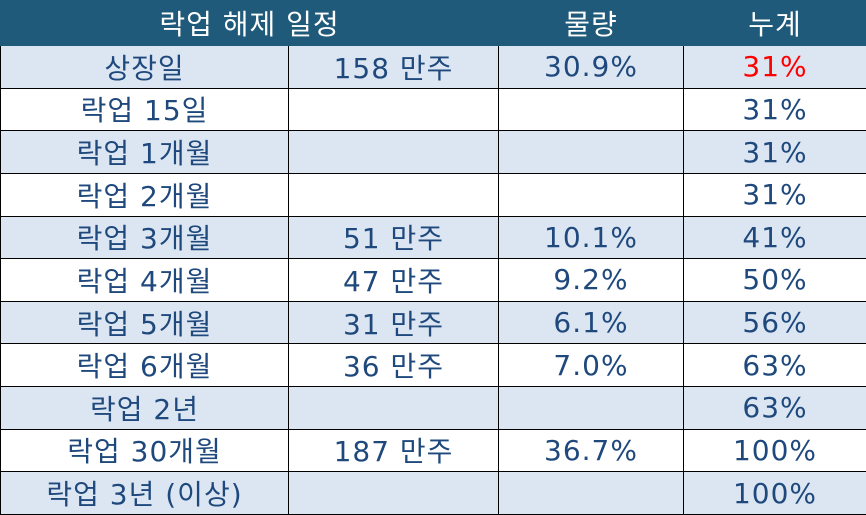  I want to click on table-row: 락업 2개월 31%, so click(433, 194).